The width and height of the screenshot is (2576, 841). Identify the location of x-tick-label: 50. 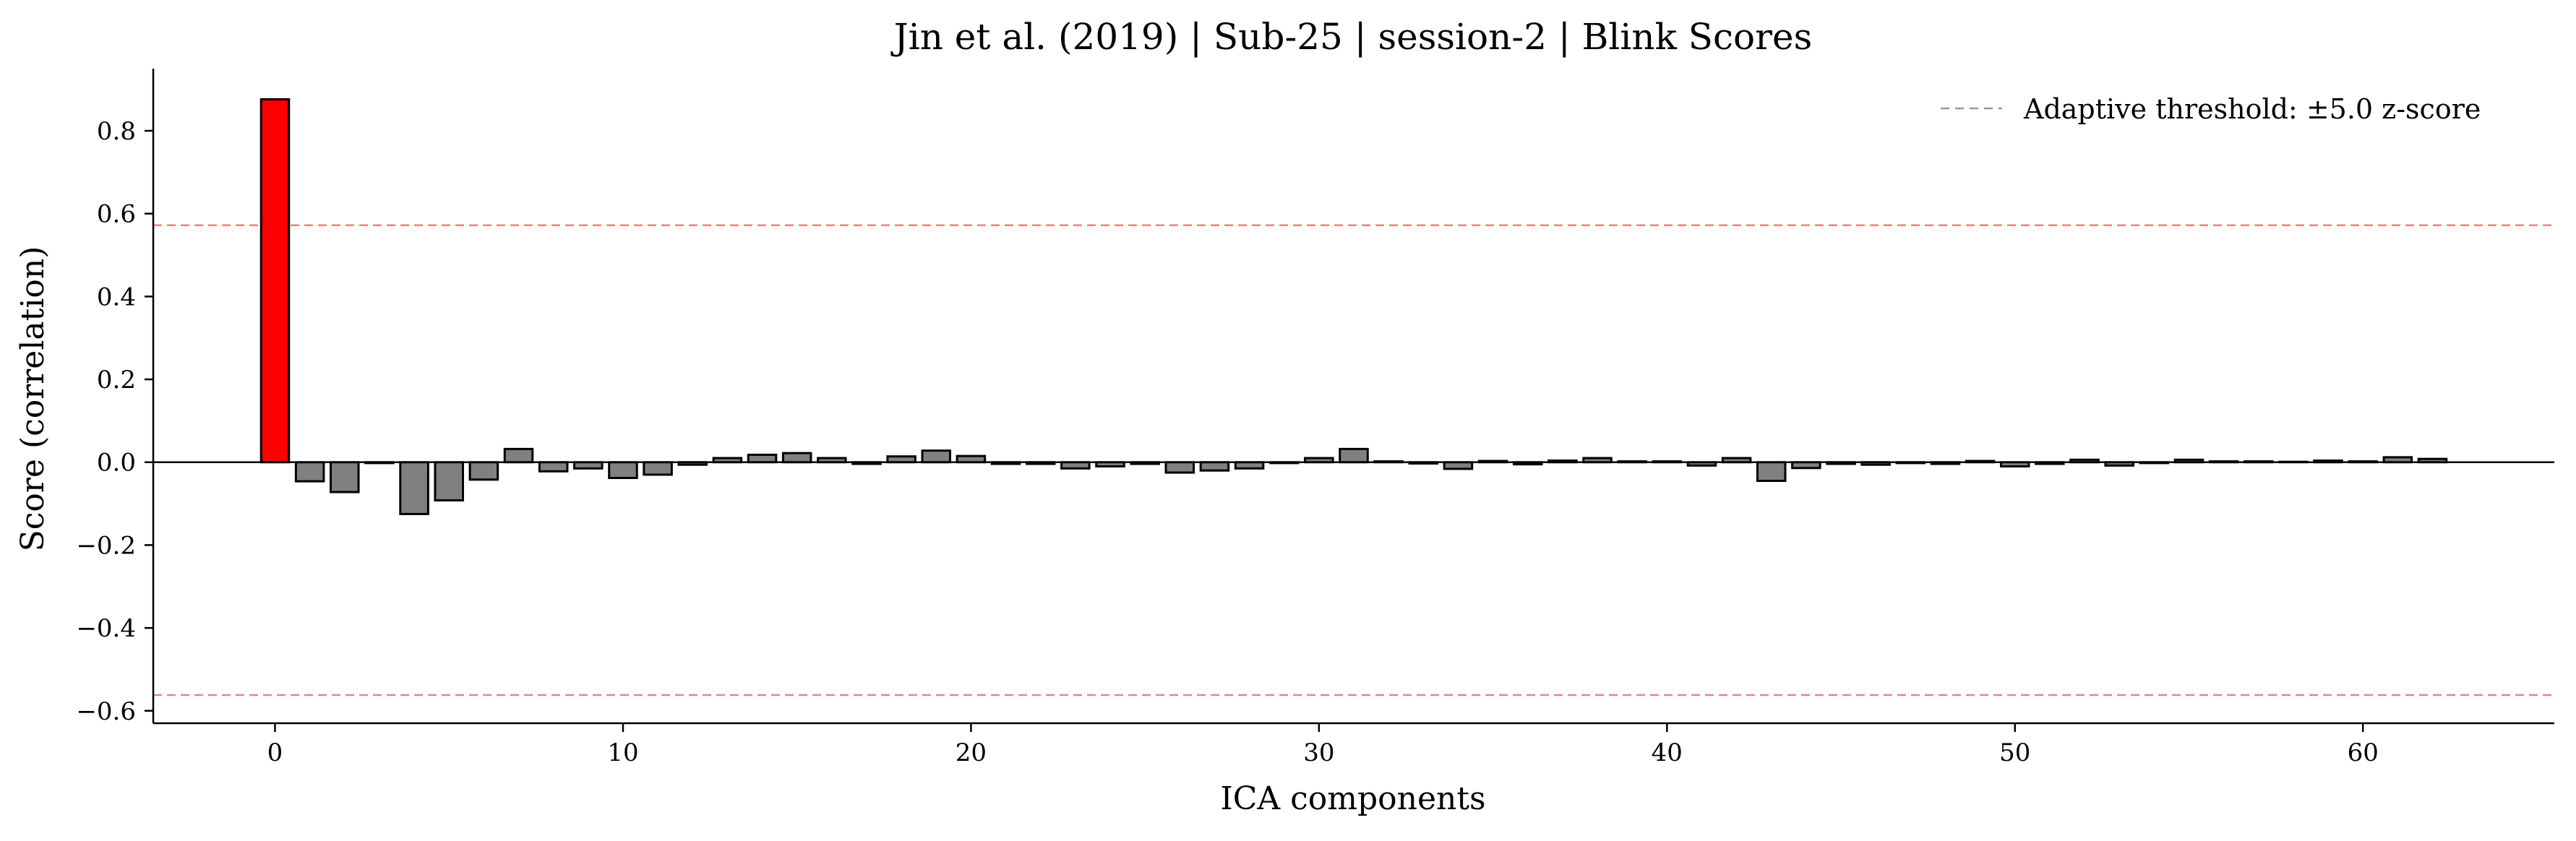
(2015, 752).